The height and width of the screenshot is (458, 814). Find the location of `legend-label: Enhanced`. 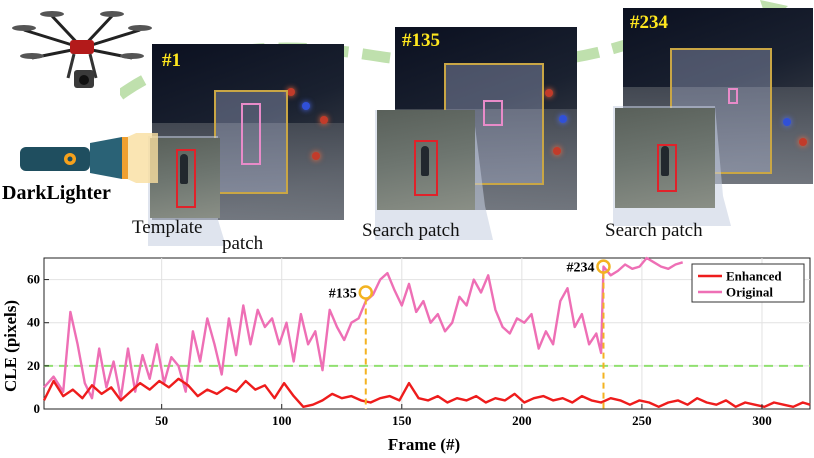

legend-label: Enhanced is located at coordinates (754, 276).